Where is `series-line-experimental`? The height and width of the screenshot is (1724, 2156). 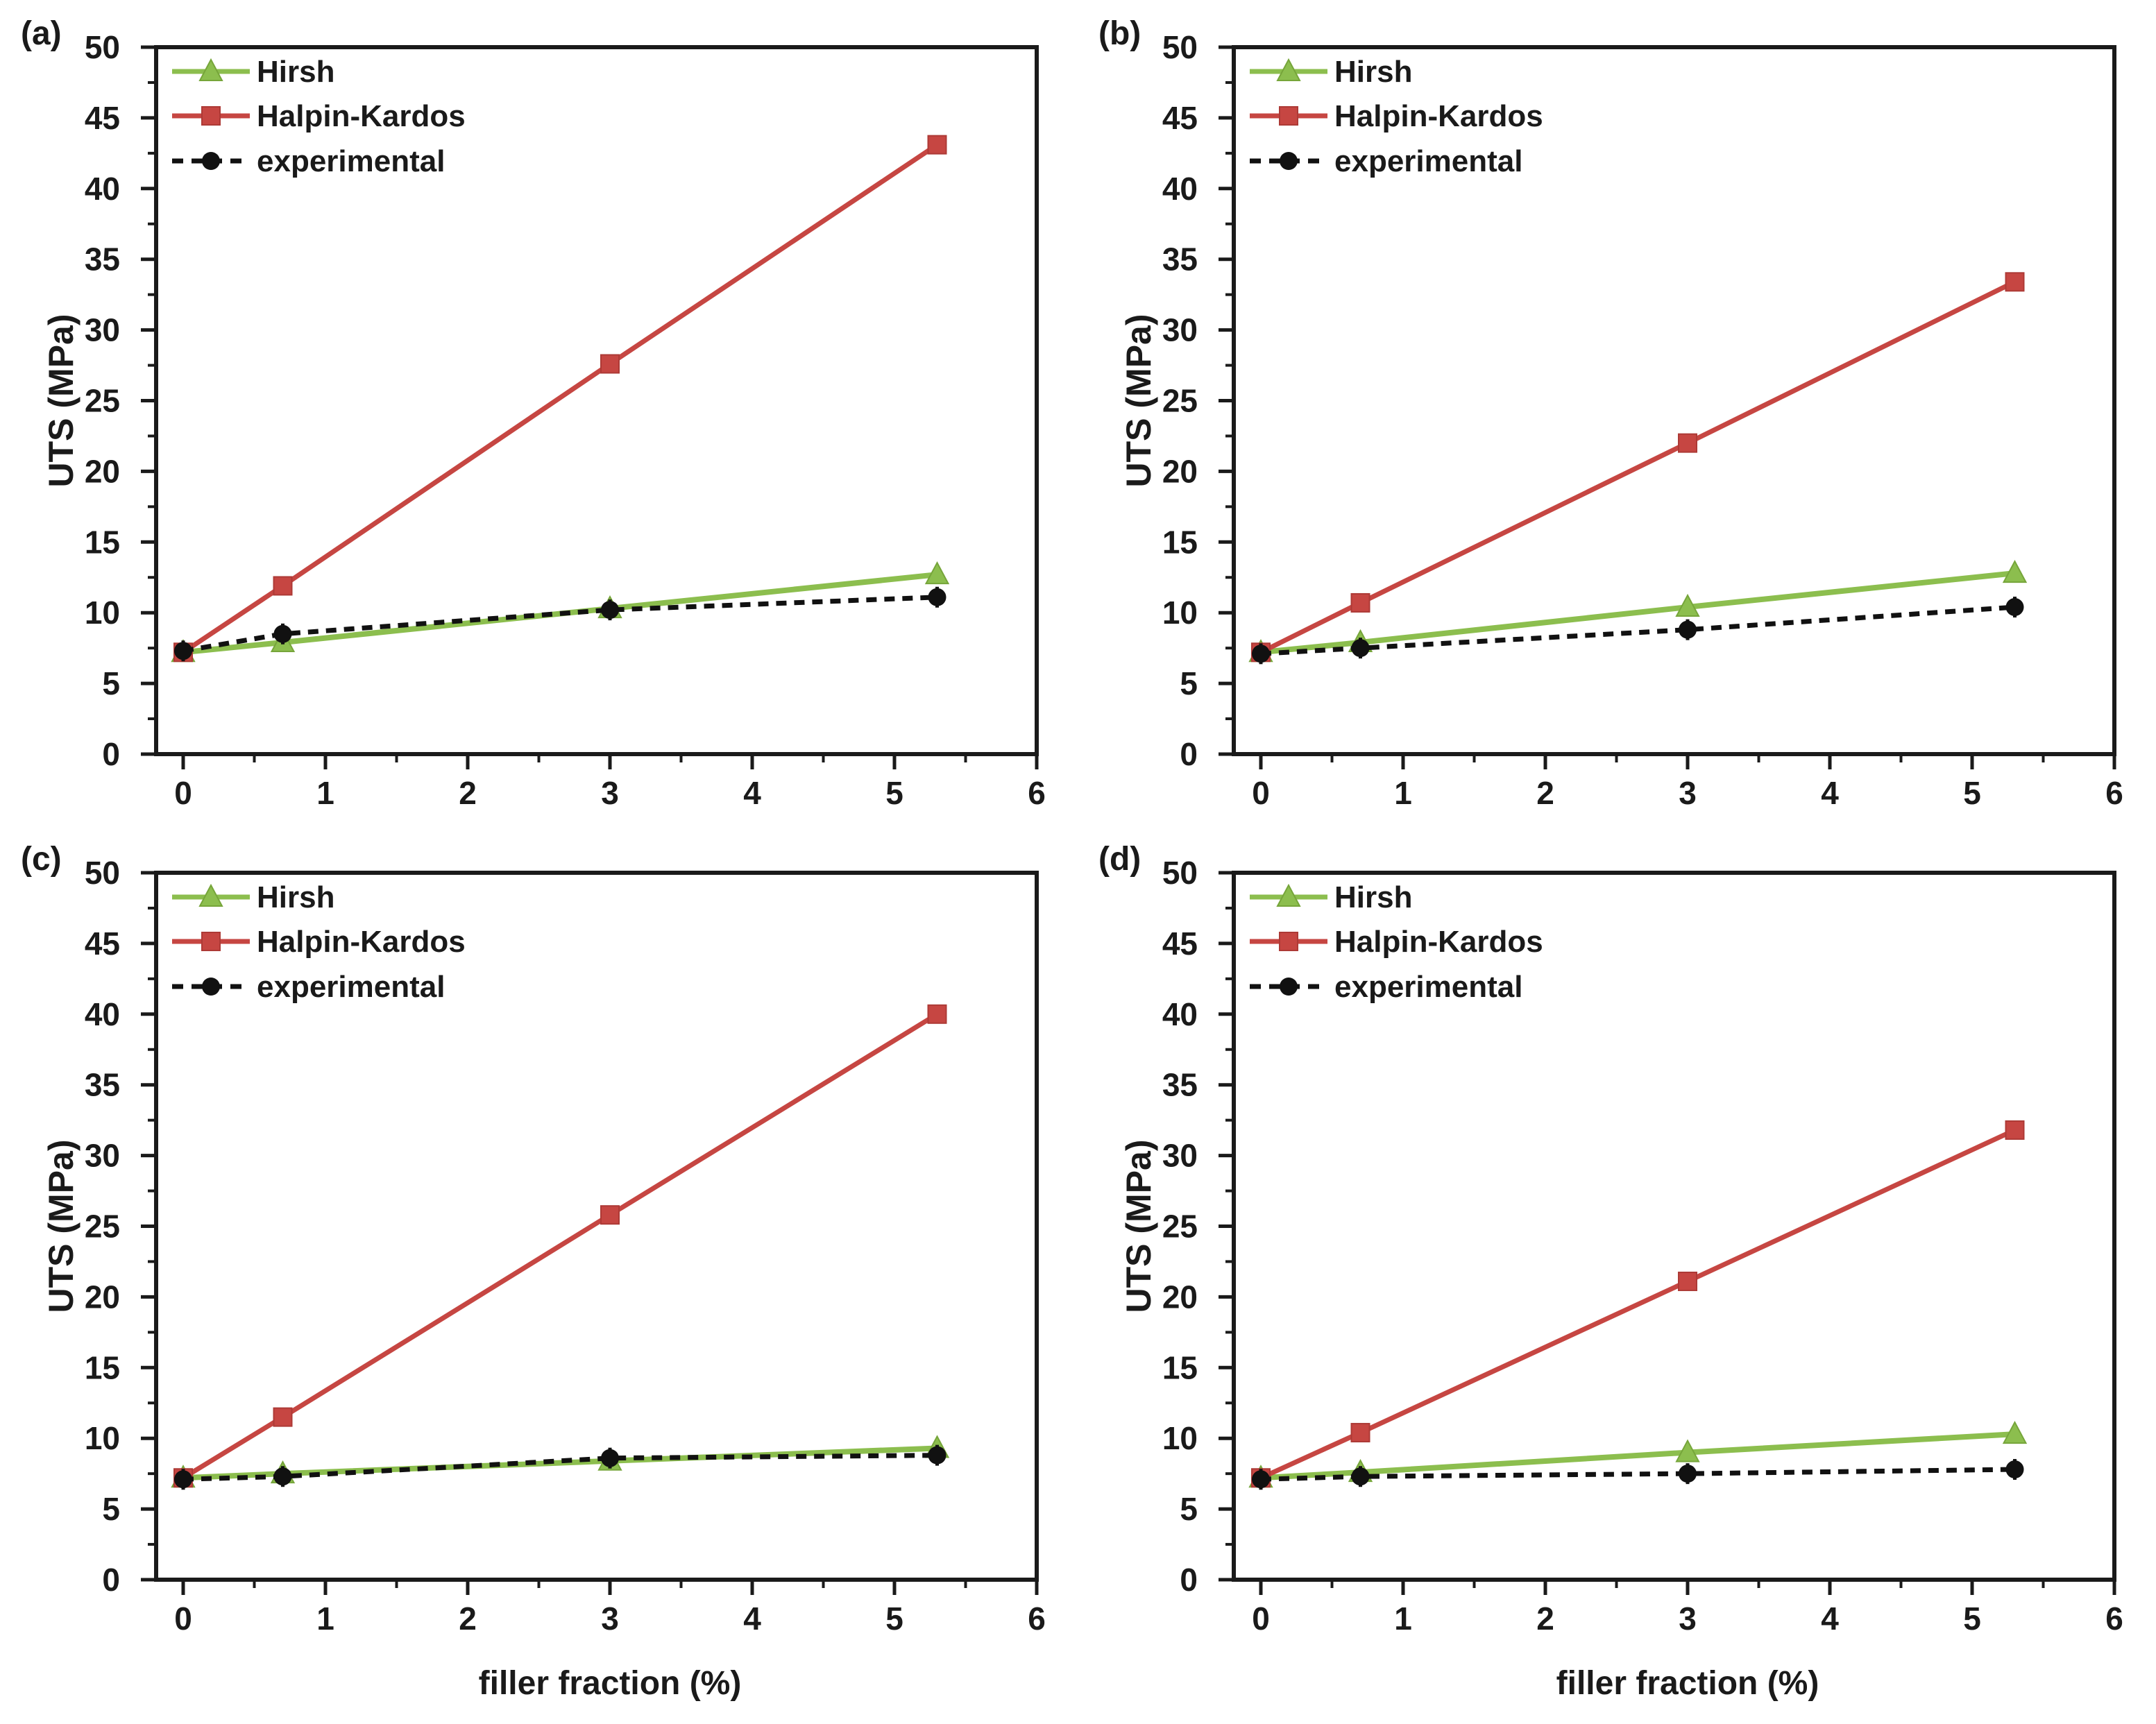 series-line-experimental is located at coordinates (560, 1467).